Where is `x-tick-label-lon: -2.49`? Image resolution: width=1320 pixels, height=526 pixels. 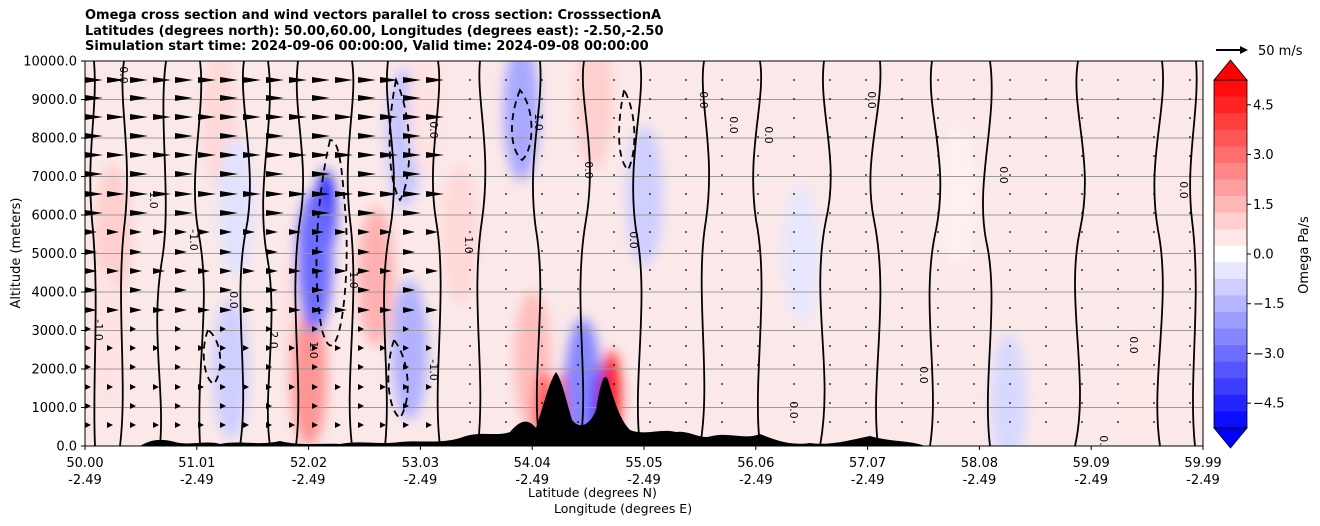 x-tick-label-lon: -2.49 is located at coordinates (532, 480).